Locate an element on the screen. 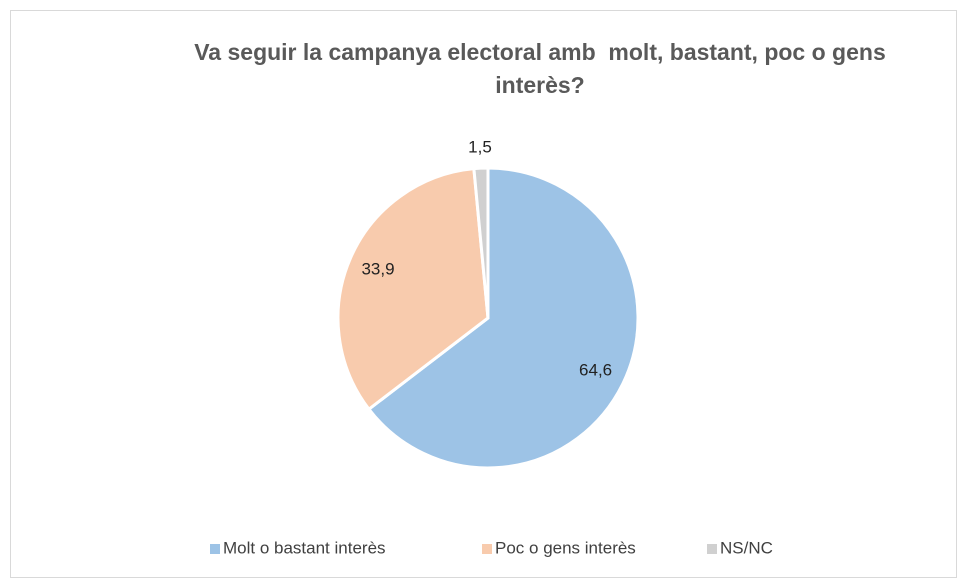 The height and width of the screenshot is (578, 957). data-label: 33,9 is located at coordinates (377, 268).